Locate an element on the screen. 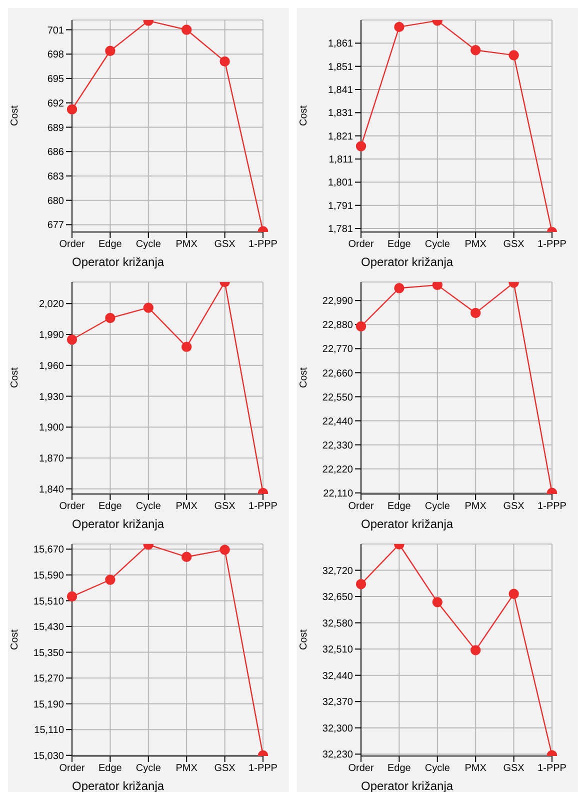 This screenshot has width=578, height=792. y-tick-label: 22,770 is located at coordinates (338, 350).